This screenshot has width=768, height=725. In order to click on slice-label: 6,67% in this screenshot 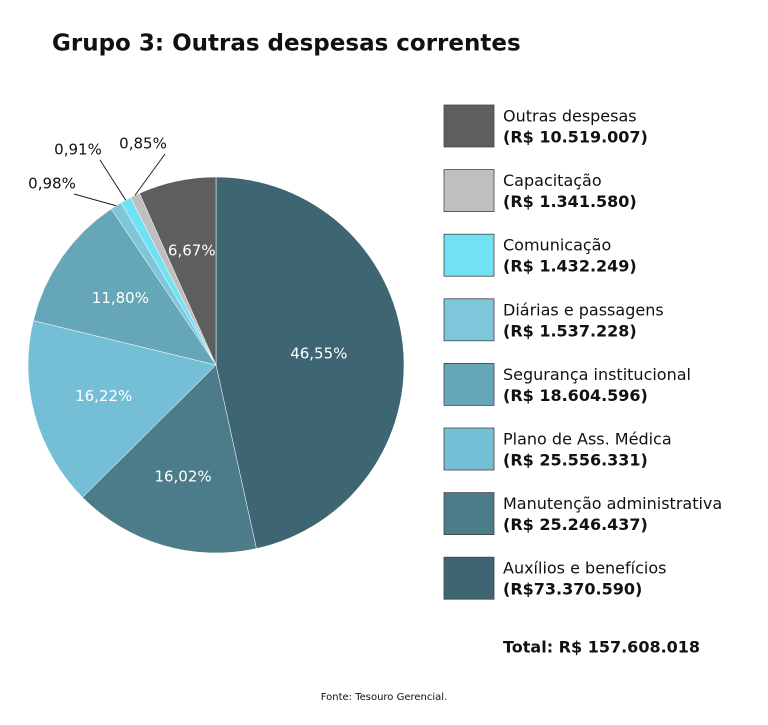, I will do `click(192, 250)`.